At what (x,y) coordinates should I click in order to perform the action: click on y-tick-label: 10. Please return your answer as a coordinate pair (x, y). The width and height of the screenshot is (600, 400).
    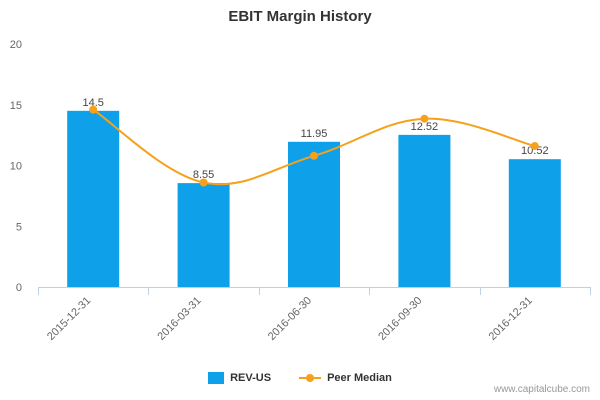
    Looking at the image, I should click on (16, 167).